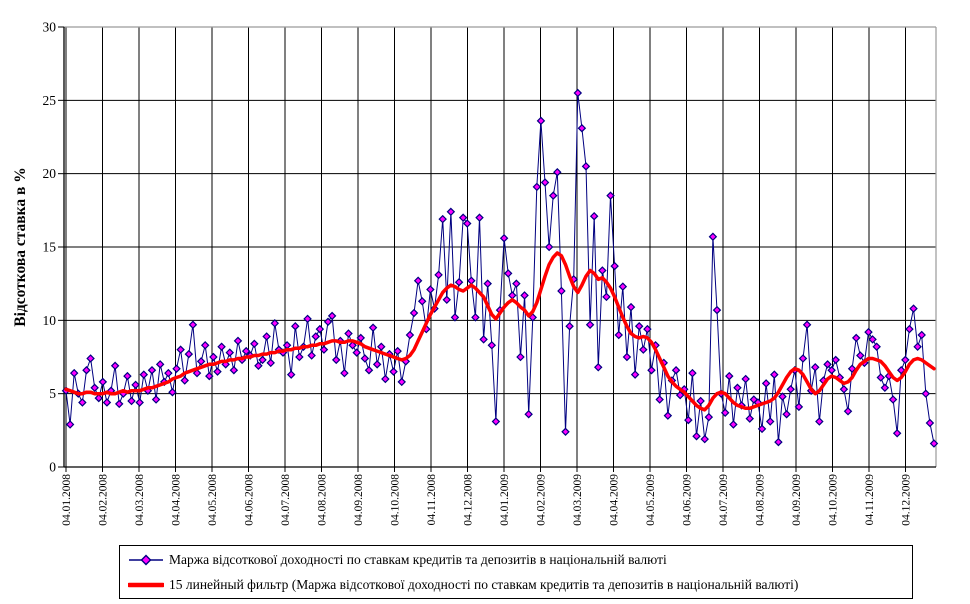 The height and width of the screenshot is (604, 970). I want to click on svg-text: 04.10.2009, so click(834, 500).